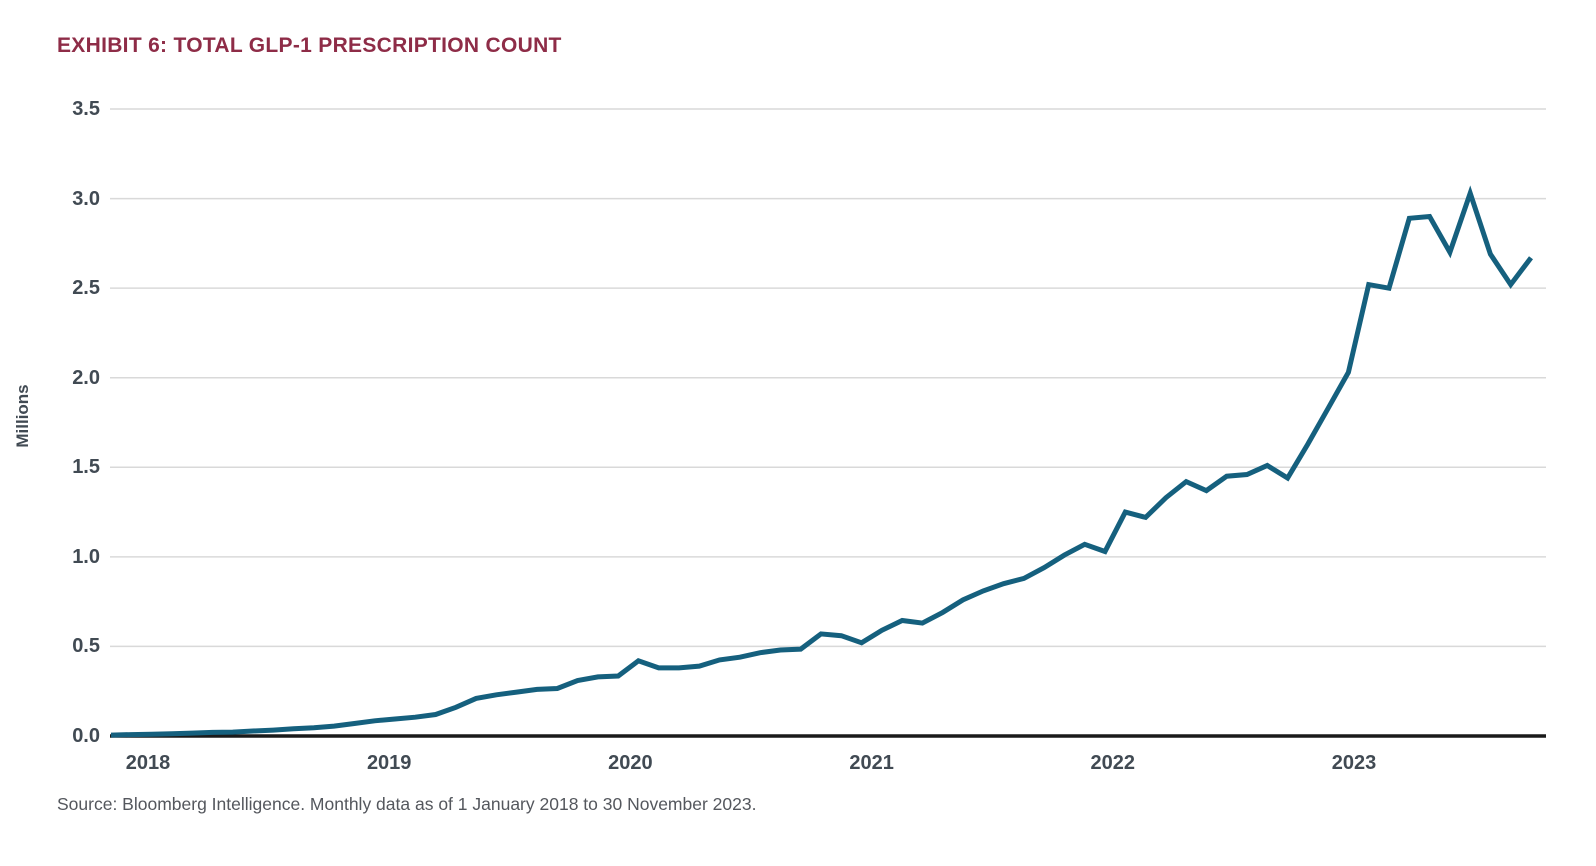  What do you see at coordinates (86, 467) in the screenshot?
I see `y-tick-label: 1.5` at bounding box center [86, 467].